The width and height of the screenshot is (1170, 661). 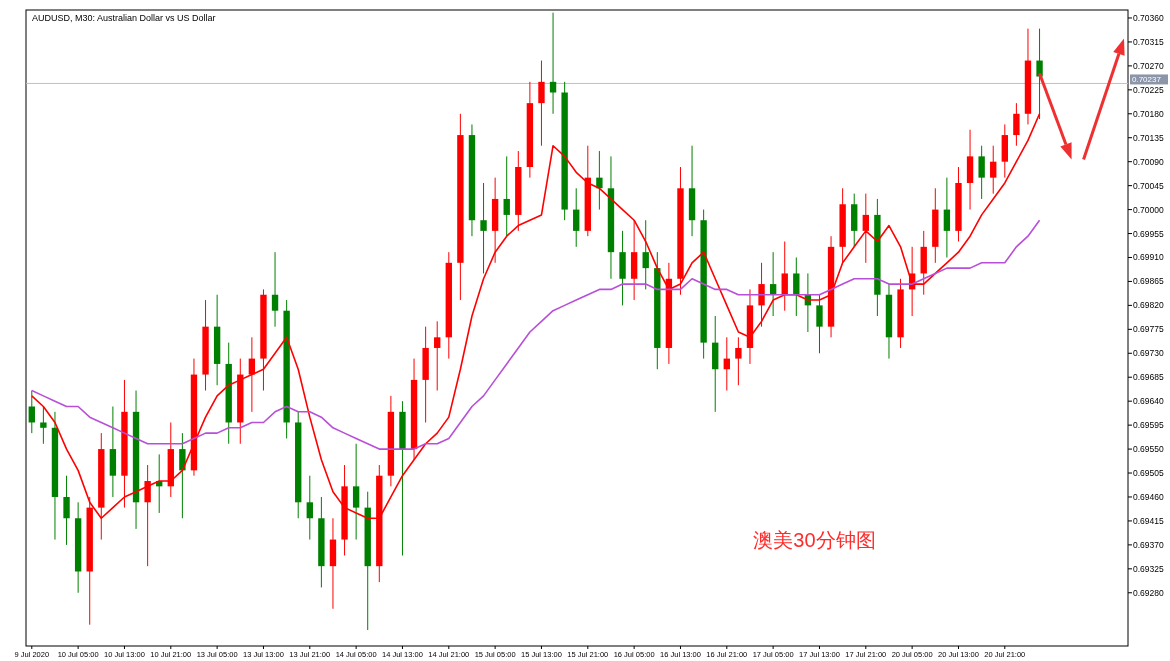 What do you see at coordinates (1148, 520) in the screenshot?
I see `y-tick-label: 0.69415` at bounding box center [1148, 520].